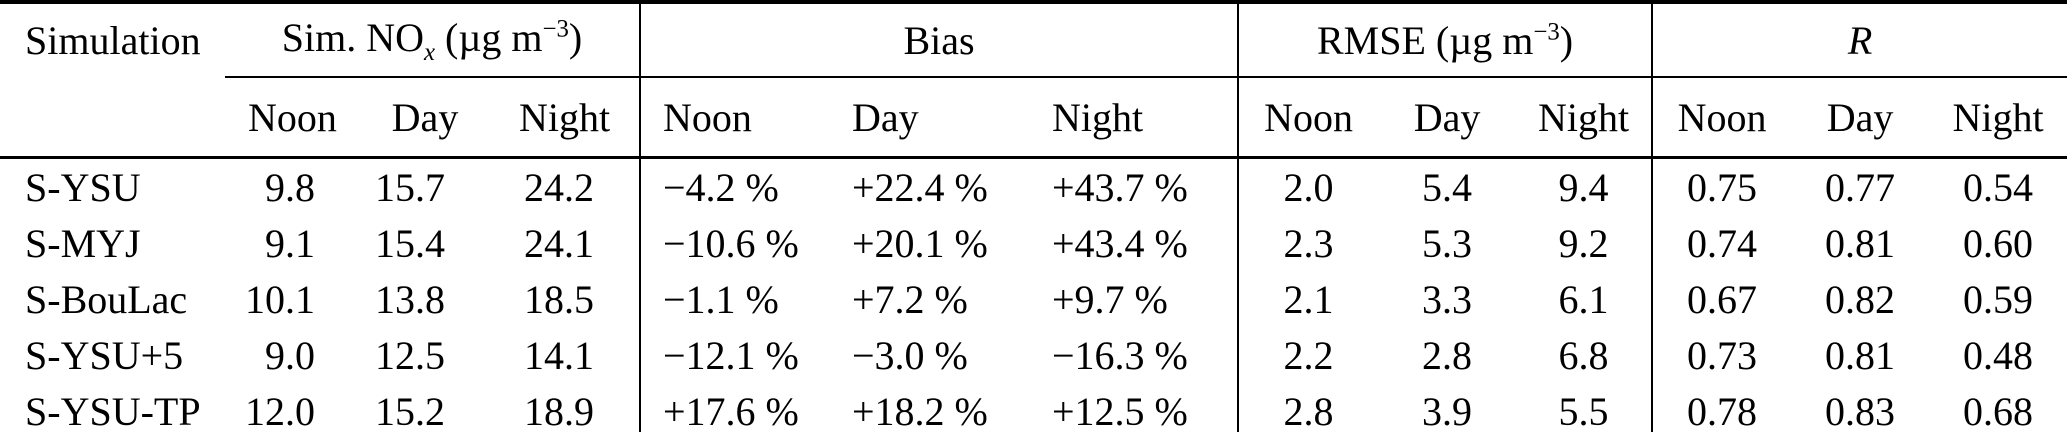 This screenshot has width=2067, height=432. What do you see at coordinates (565, 299) in the screenshot?
I see `cell-simnox-night: 18.5` at bounding box center [565, 299].